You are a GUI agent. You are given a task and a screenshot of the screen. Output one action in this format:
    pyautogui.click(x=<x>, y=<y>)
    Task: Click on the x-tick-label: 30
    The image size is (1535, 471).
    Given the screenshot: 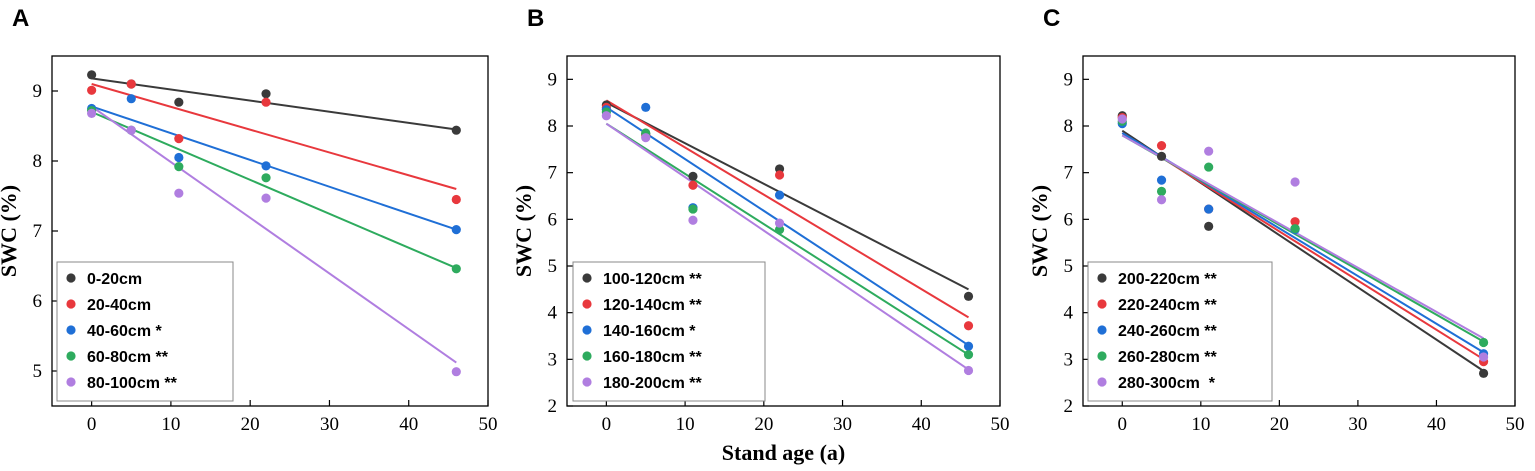 What is the action you would take?
    pyautogui.click(x=1357, y=424)
    